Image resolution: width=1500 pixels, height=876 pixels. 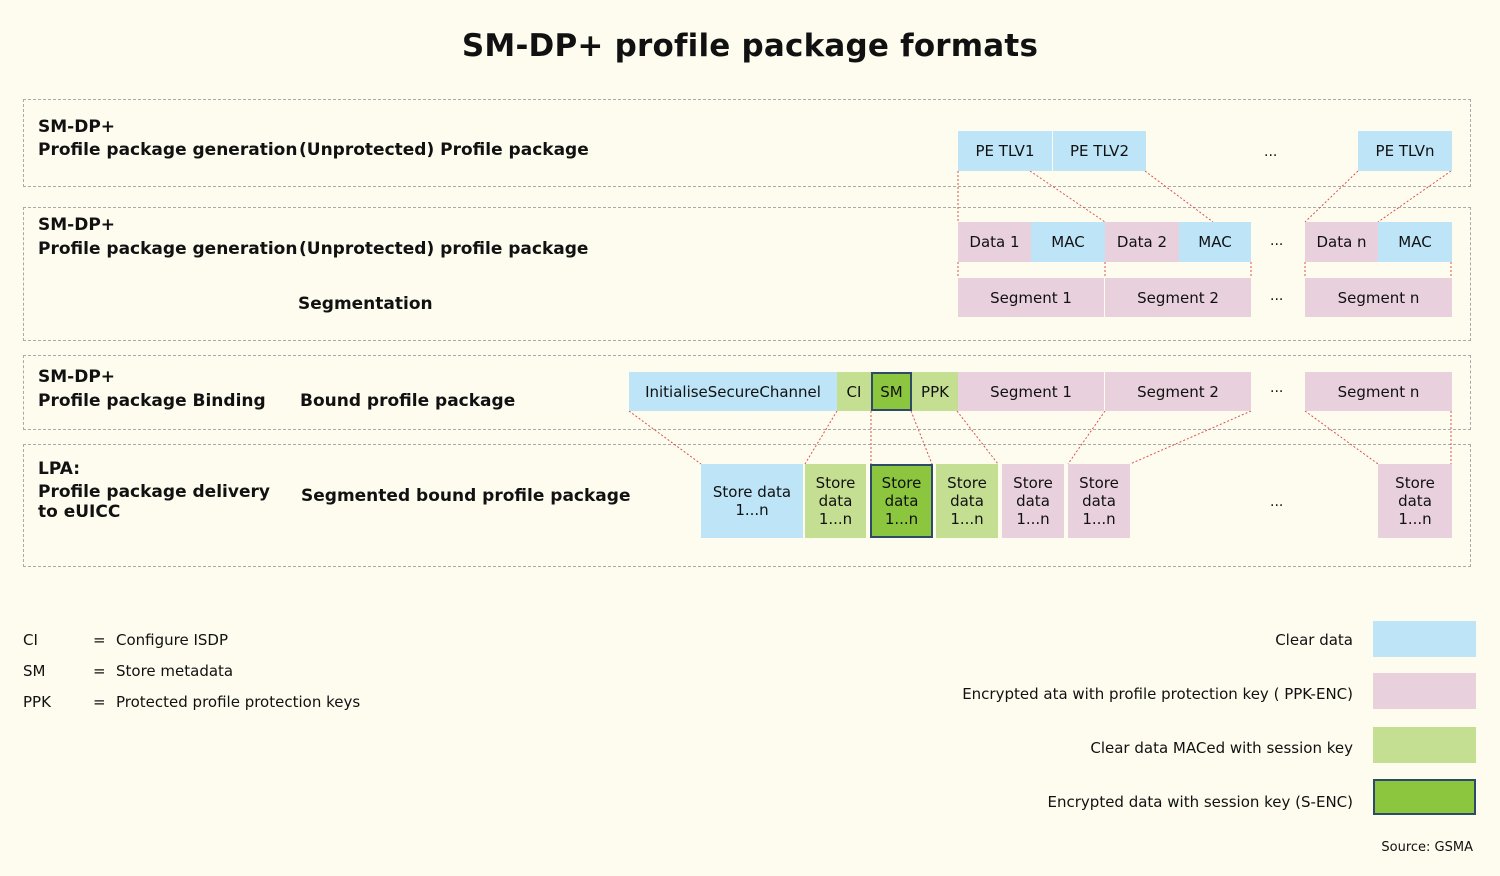 I want to click on abbr-sm-meaning: Store metadata, so click(x=175, y=671).